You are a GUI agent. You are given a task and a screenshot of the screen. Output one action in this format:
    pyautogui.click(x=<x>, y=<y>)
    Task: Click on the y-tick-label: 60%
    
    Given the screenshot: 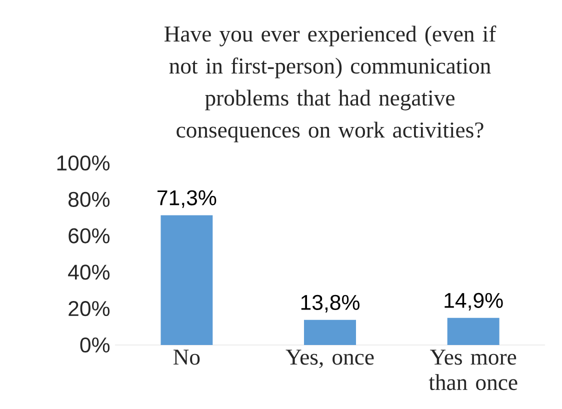 What is the action you would take?
    pyautogui.click(x=89, y=236)
    